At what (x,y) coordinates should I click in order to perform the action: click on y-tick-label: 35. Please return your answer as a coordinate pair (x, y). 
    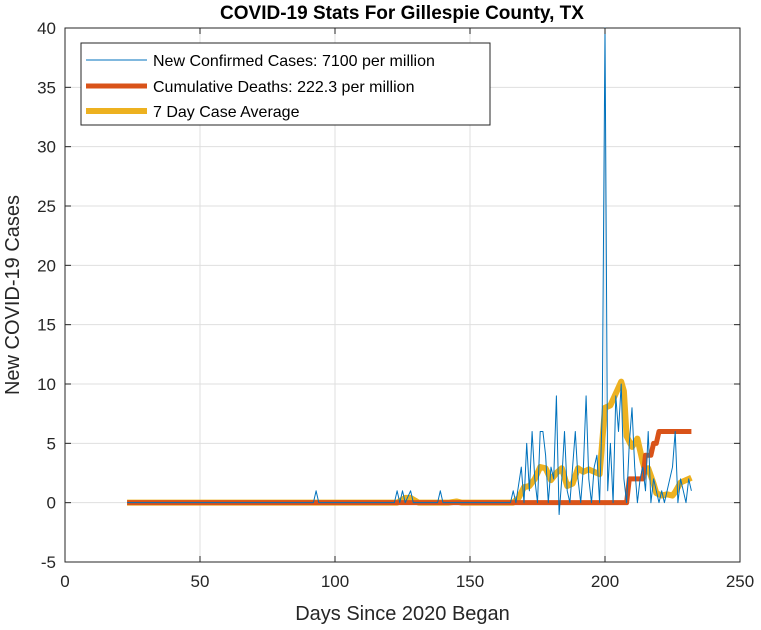
    Looking at the image, I should click on (46, 87).